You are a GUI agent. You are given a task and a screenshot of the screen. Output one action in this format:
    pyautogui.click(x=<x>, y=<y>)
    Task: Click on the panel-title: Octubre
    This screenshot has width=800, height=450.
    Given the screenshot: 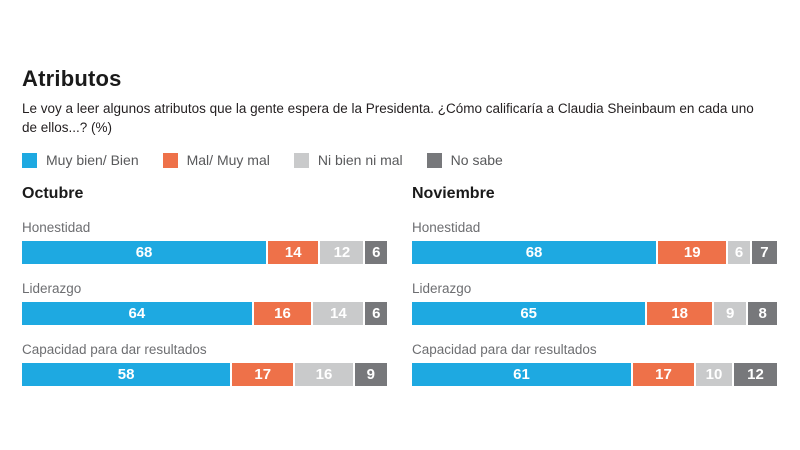 What is the action you would take?
    pyautogui.click(x=53, y=193)
    